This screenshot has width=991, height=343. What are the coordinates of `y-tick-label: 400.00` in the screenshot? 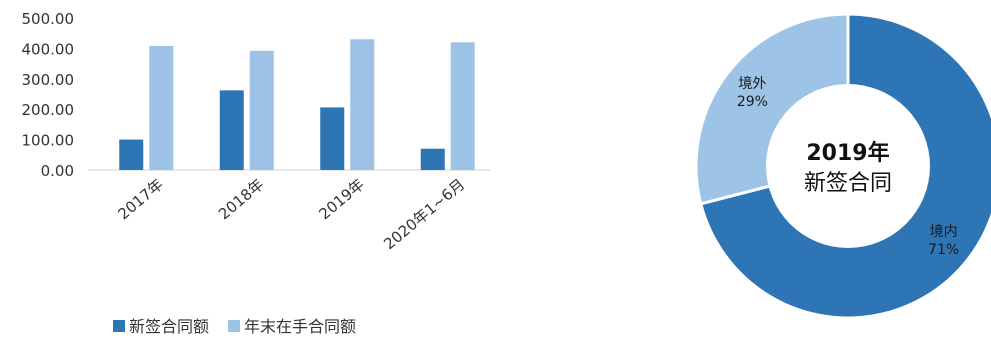 It's located at (48, 49).